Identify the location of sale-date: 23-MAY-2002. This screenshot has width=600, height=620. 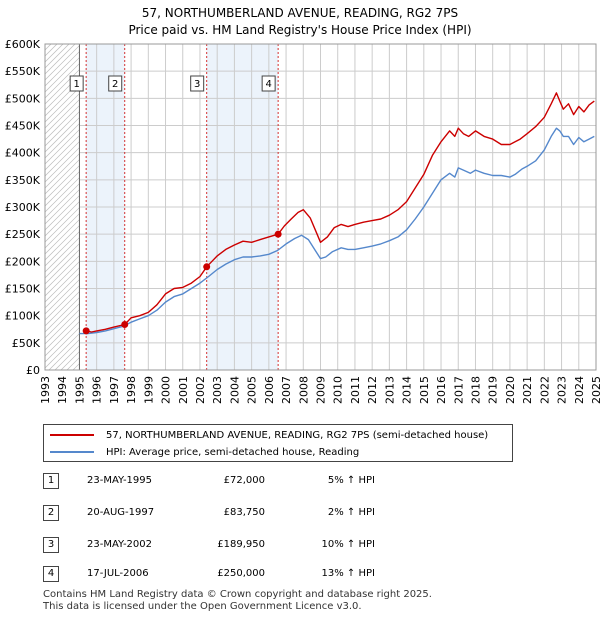
(120, 544).